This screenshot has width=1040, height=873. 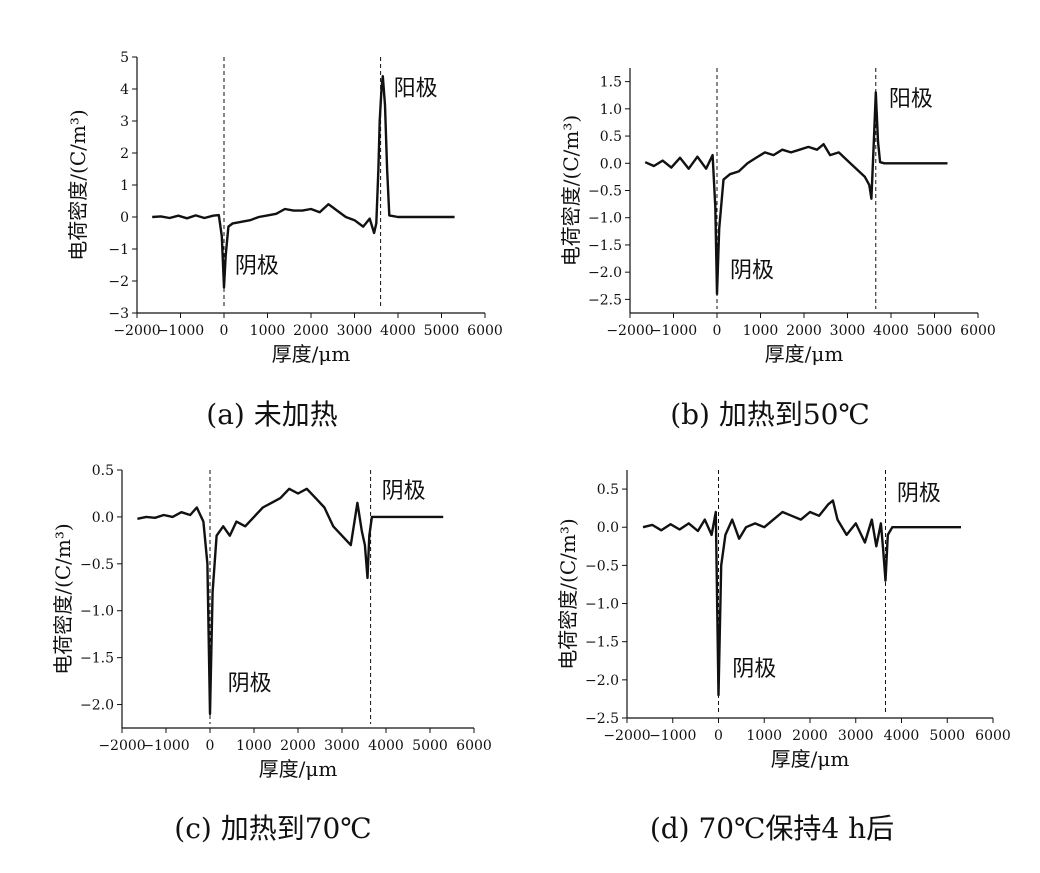 What do you see at coordinates (611, 83) in the screenshot?
I see `y-tick-label: 1.5` at bounding box center [611, 83].